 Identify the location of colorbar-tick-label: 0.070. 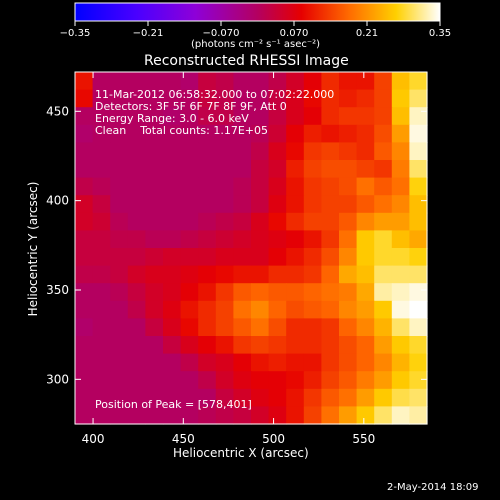
(294, 33).